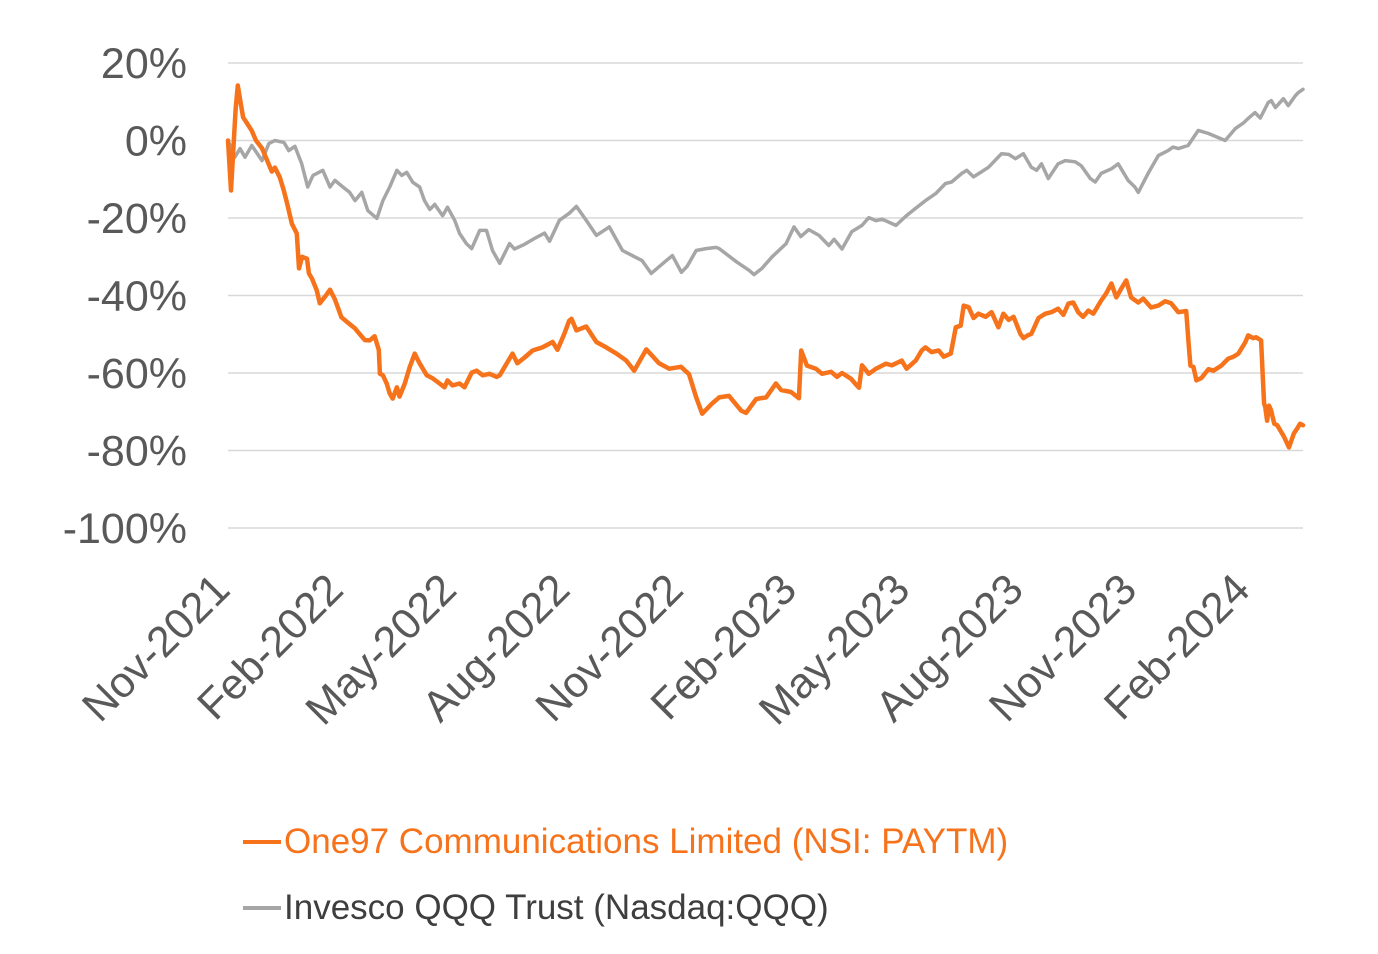  I want to click on paytm-series-marker-icon, so click(262, 842).